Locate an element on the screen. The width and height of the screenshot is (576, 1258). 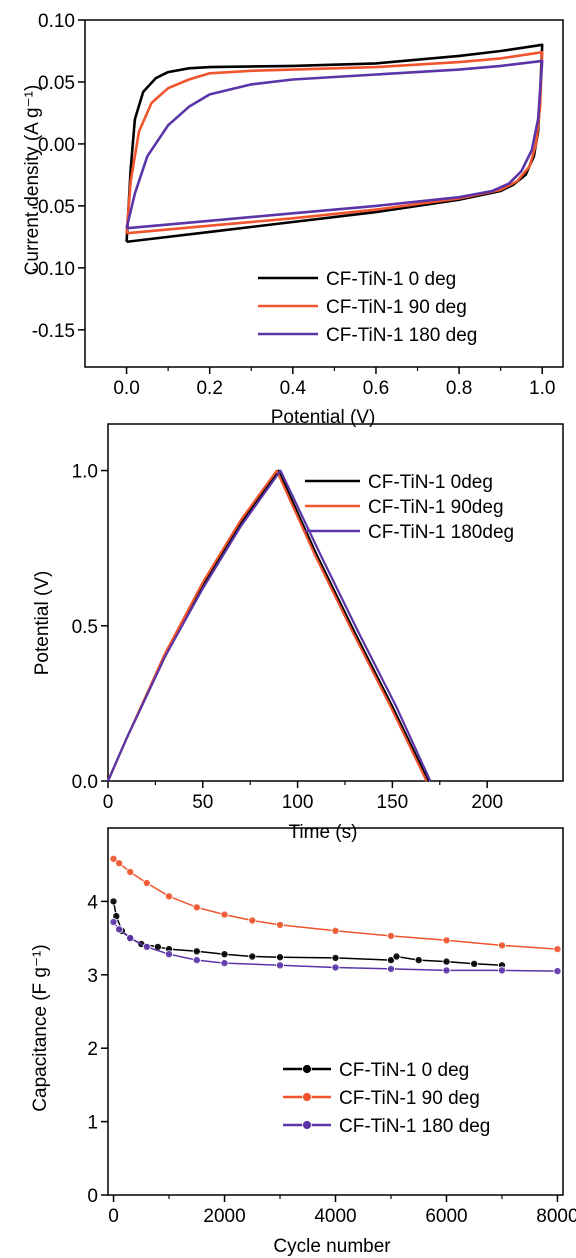
gcd-x-axis-label: Time (s) is located at coordinates (323, 832).